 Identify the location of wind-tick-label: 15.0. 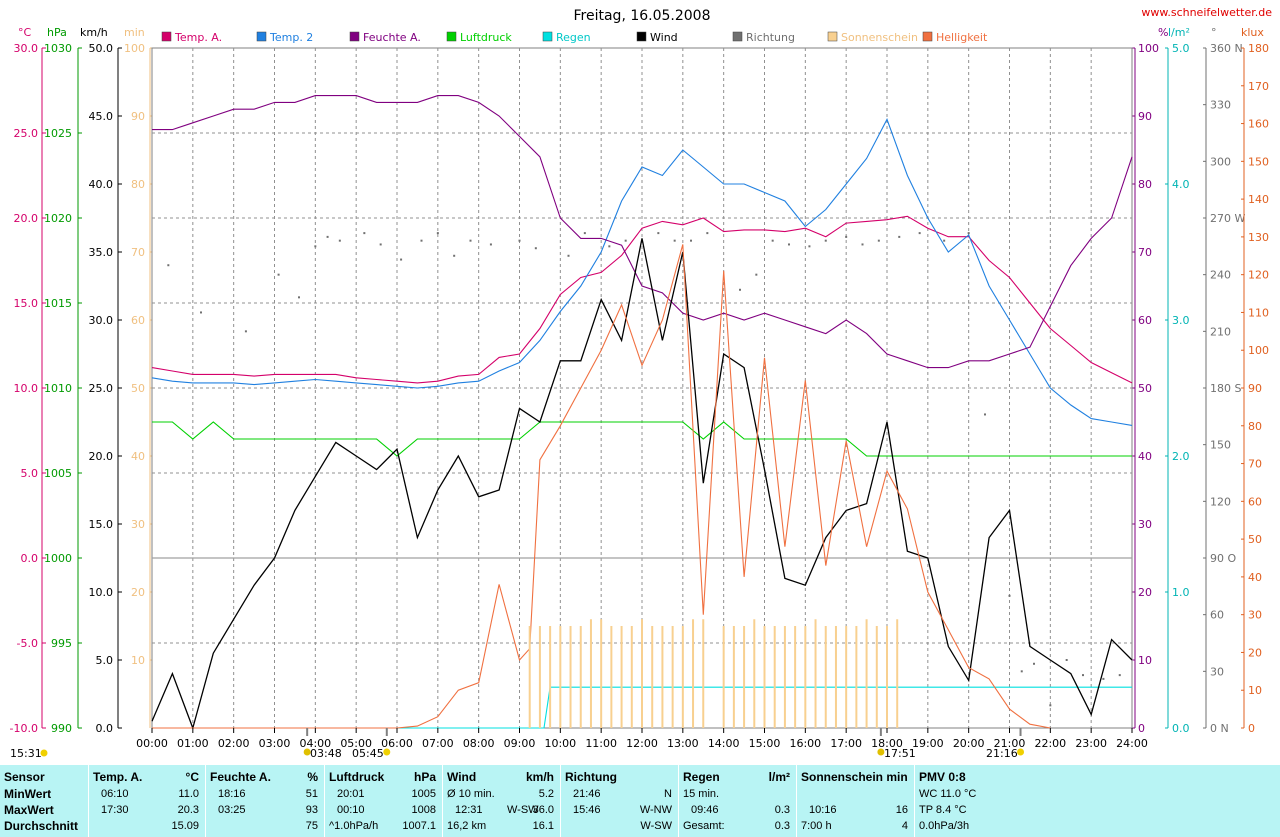
(101, 524).